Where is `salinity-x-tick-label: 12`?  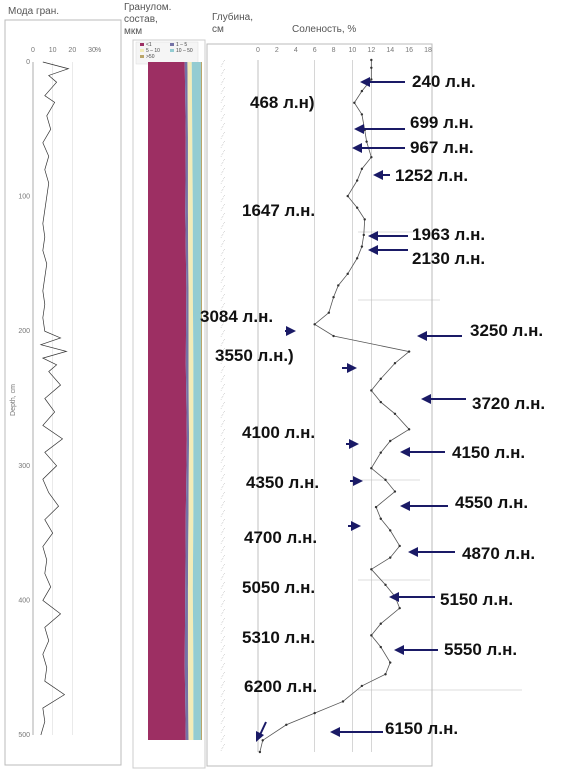 salinity-x-tick-label: 12 is located at coordinates (371, 50).